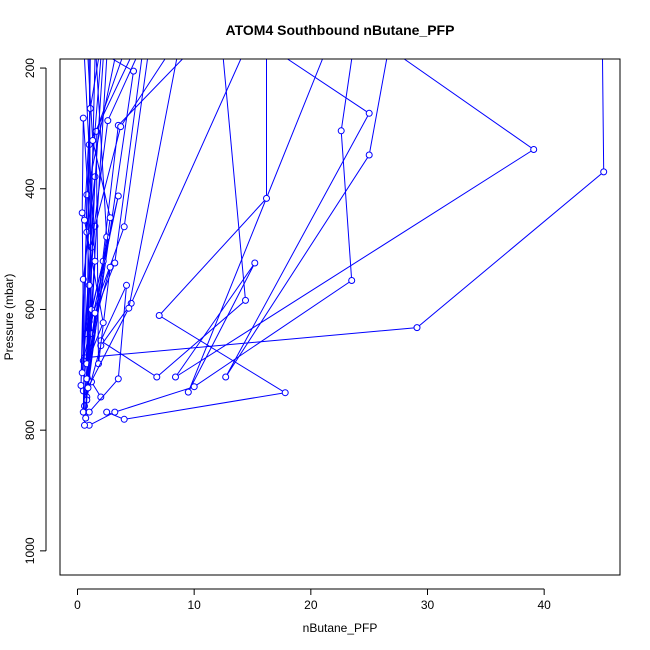  I want to click on x-tick-label: 20, so click(311, 605).